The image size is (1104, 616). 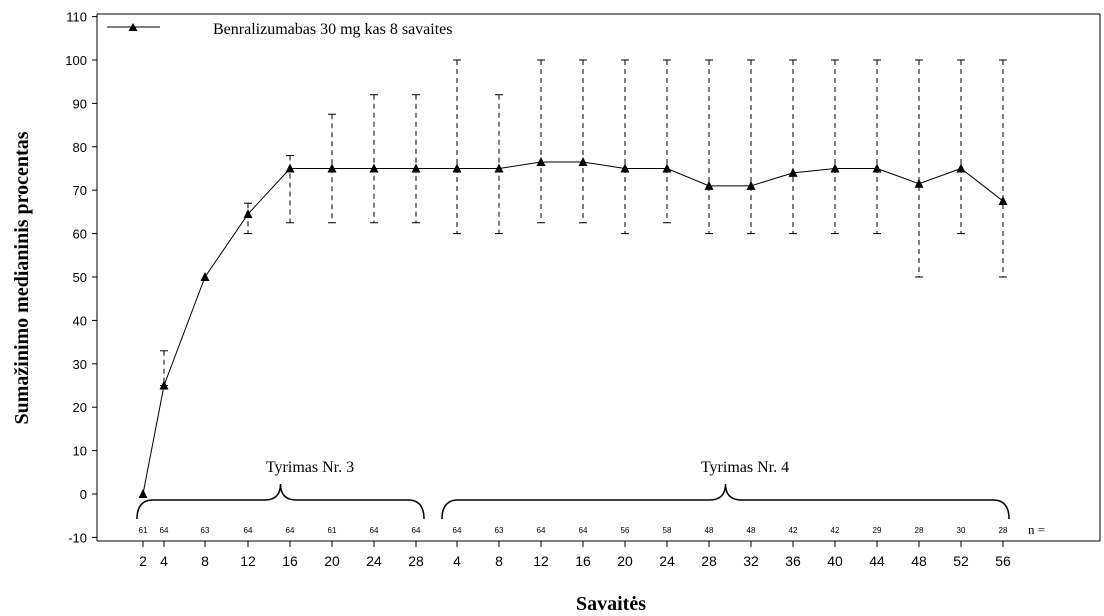 I want to click on x-tick-label: 40, so click(x=835, y=561).